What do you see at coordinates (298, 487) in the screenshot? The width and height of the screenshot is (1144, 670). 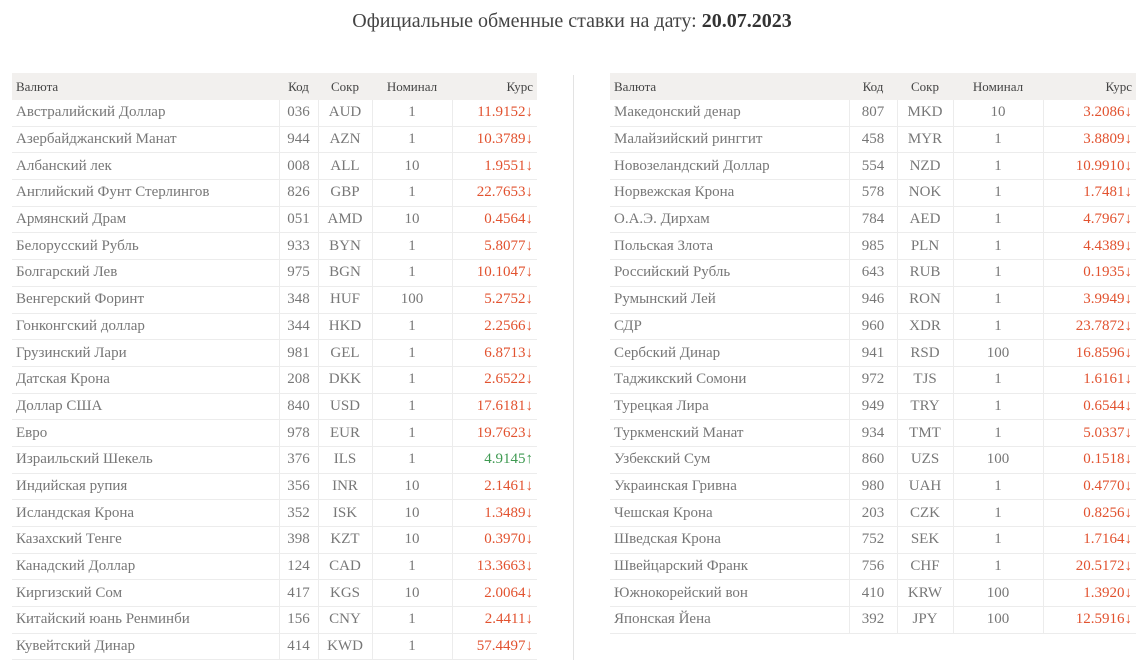 I see `currency-code: 356` at bounding box center [298, 487].